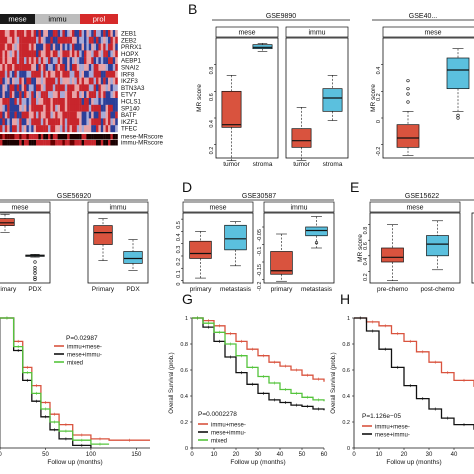 This screenshot has height=474, width=474. I want to click on y-axis-label: Overall Survival (prob.), so click(334, 382).